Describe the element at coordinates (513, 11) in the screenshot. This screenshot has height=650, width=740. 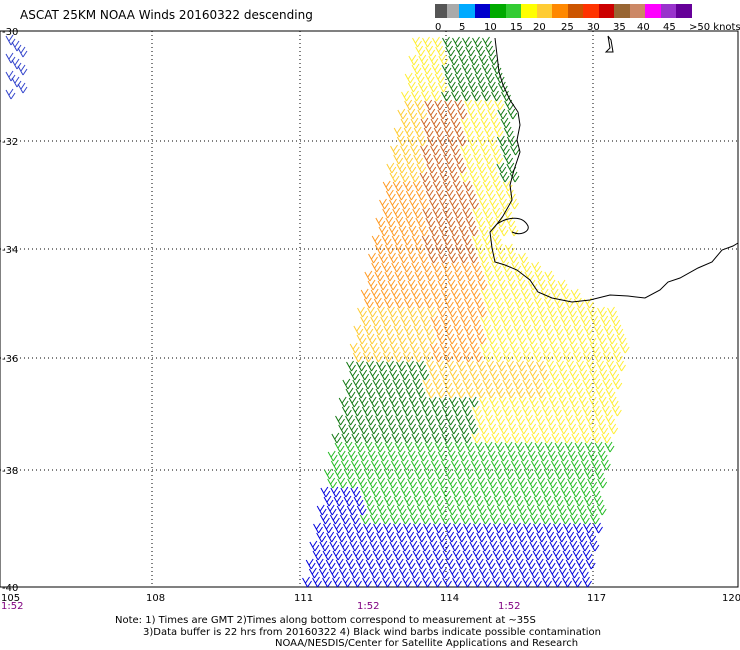
I see `legend-swatch` at that location.